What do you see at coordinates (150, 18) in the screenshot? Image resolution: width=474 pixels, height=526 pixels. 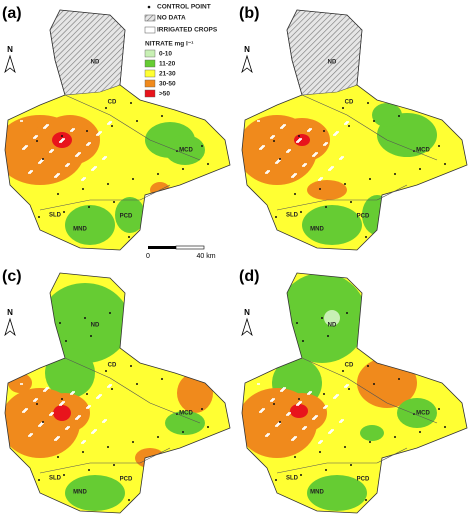 I see `legend-no-data-swatch` at bounding box center [150, 18].